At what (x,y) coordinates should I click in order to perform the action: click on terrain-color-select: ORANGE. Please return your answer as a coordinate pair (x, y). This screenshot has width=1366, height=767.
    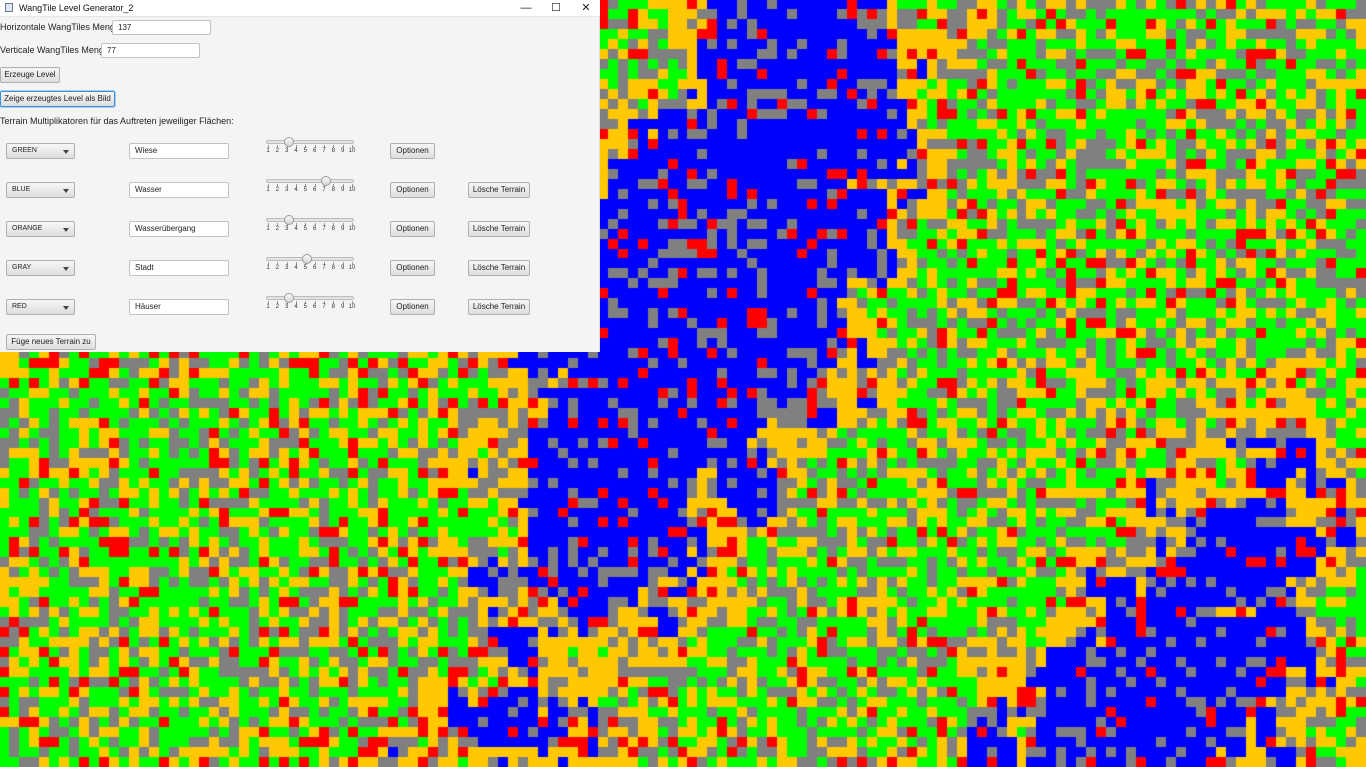
    Looking at the image, I should click on (40, 229).